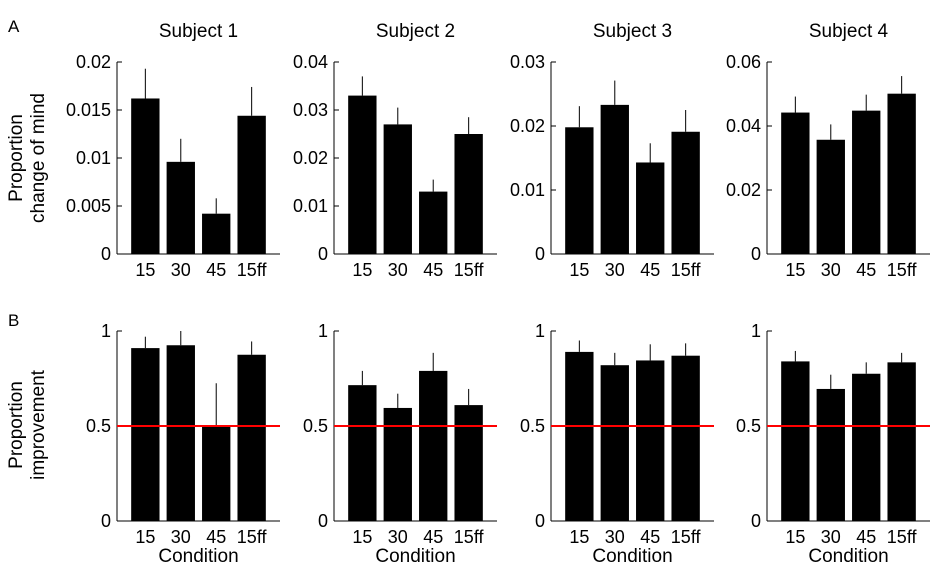  Describe the element at coordinates (743, 126) in the screenshot. I see `chart4-ytick-3: 0.04` at that location.